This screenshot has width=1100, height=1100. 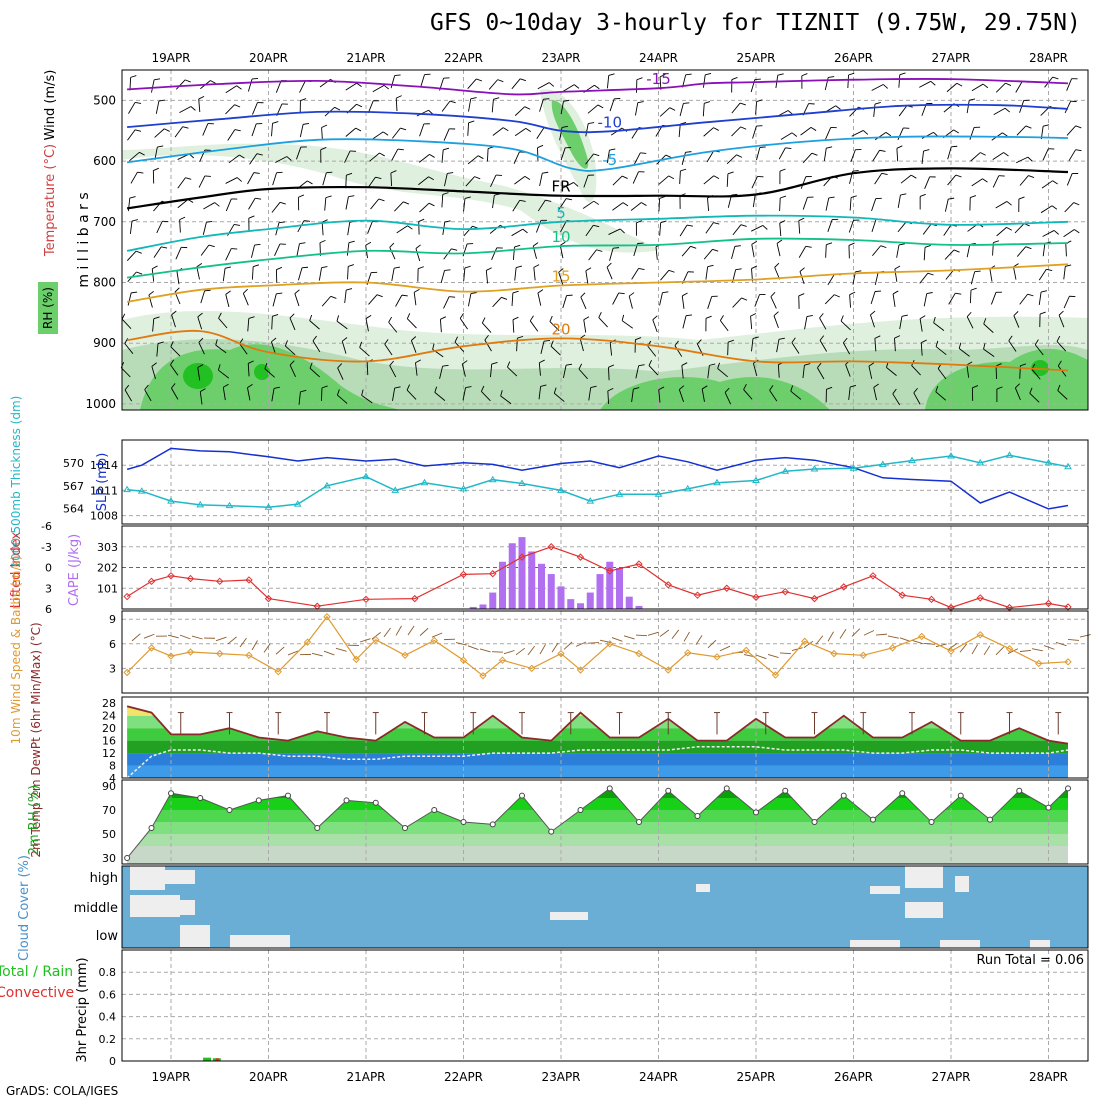 What do you see at coordinates (575, 482) in the screenshot?
I see `slp-panel: 1008 1011 1014 564 567 570` at bounding box center [575, 482].